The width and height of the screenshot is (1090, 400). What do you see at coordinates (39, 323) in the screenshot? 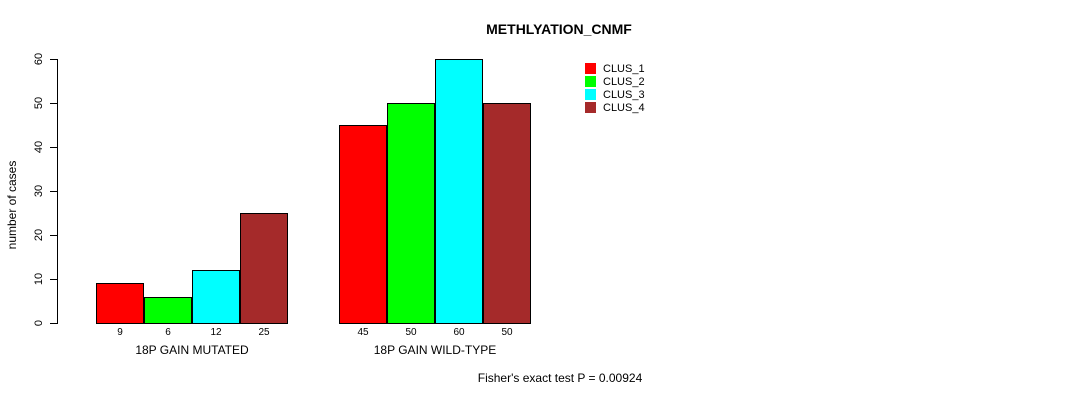
I see `y-axis-tick-label: 0` at bounding box center [39, 323].